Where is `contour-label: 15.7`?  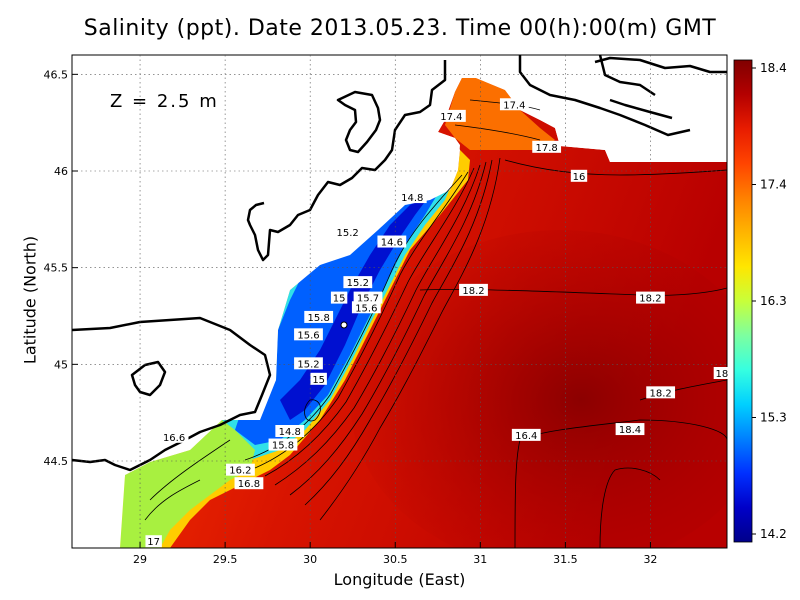
contour-label: 15.7 is located at coordinates (368, 299).